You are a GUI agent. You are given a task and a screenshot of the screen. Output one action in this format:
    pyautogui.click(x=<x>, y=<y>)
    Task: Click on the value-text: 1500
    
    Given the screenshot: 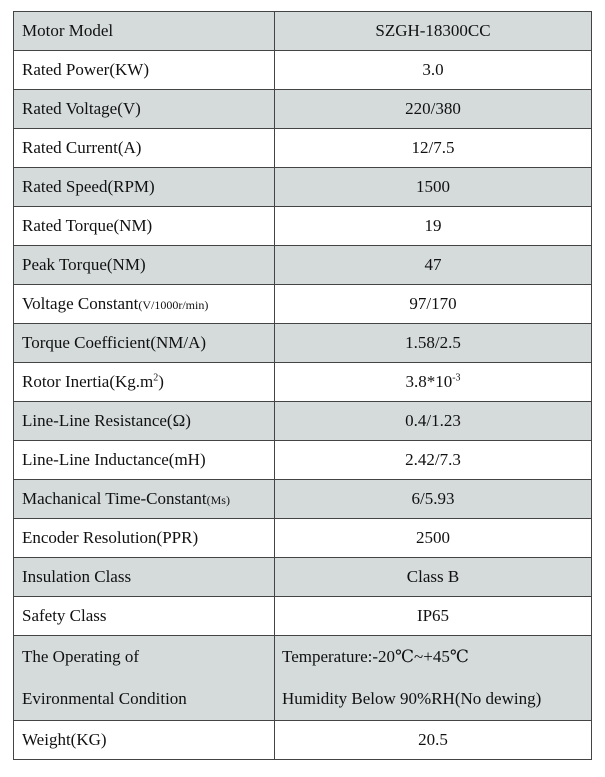 What is the action you would take?
    pyautogui.click(x=433, y=186)
    